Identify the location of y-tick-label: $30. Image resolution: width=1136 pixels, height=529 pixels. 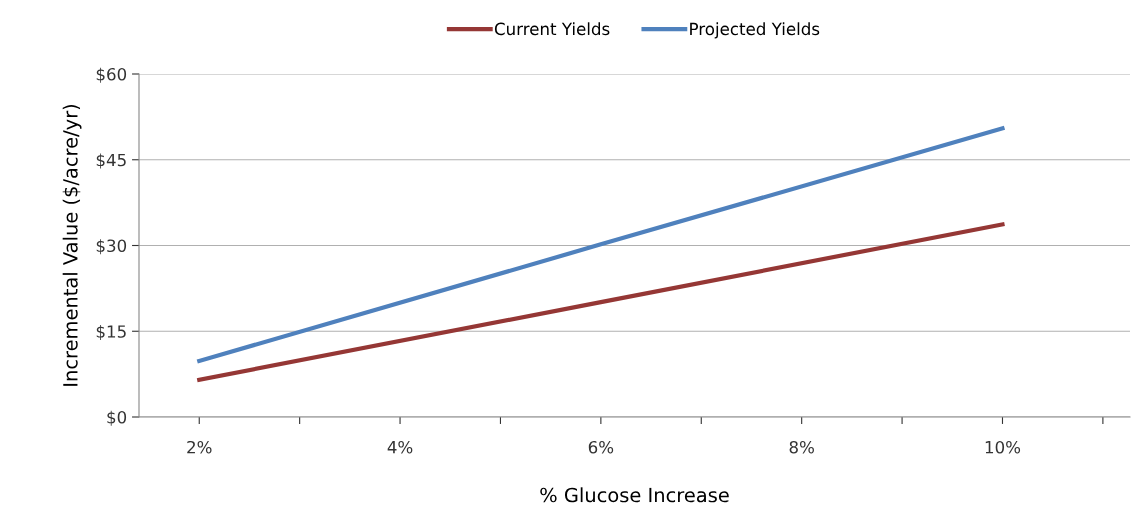
(111, 247).